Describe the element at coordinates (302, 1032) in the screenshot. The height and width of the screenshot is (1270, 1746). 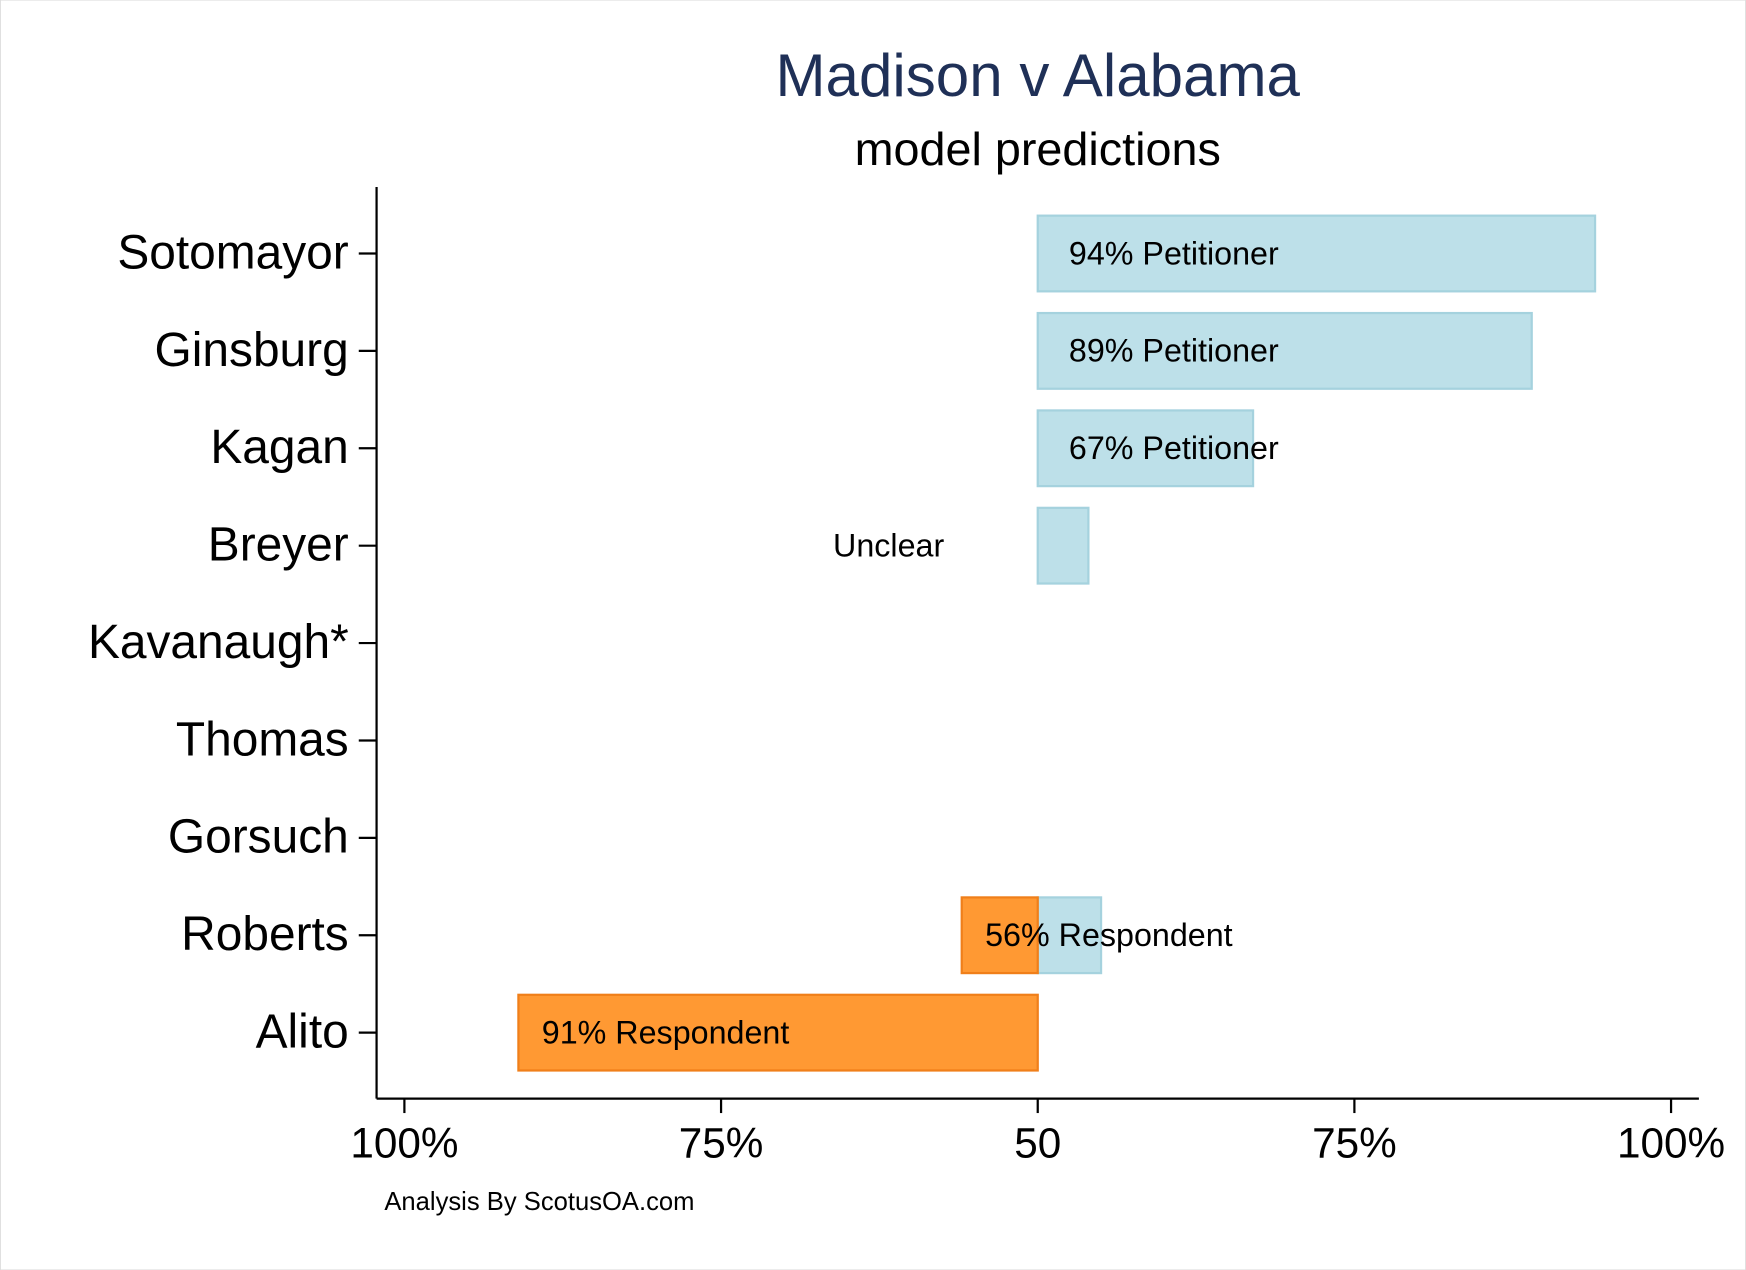
I see `y-tick-label: Alito` at that location.